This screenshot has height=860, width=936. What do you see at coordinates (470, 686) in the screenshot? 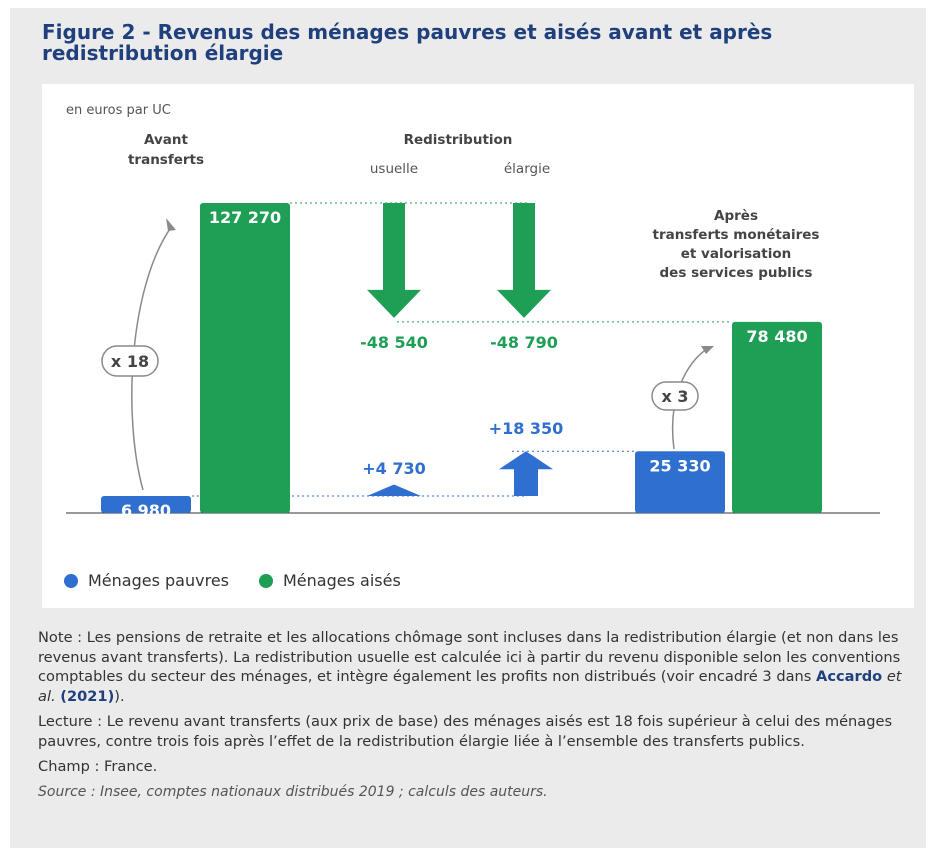
I see `ref-etal: et al.` at bounding box center [470, 686].